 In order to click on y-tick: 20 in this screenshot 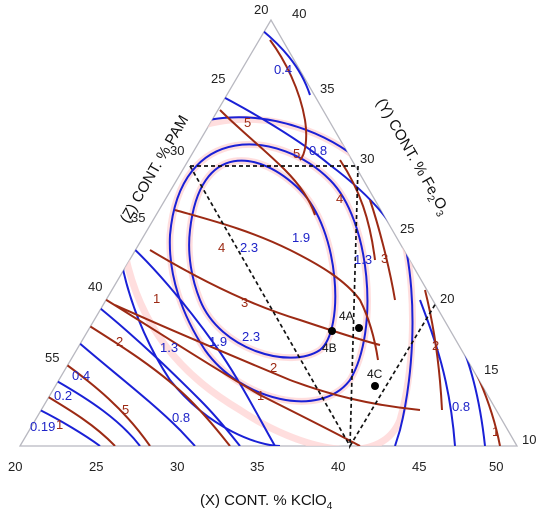, I will do `click(447, 298)`.